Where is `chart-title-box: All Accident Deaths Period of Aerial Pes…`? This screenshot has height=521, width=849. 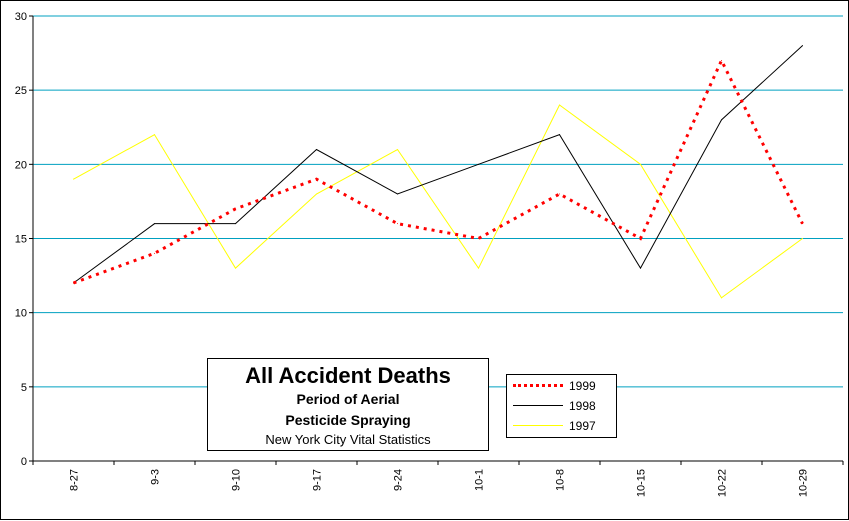 chart-title-box: All Accident Deaths Period of Aerial Pes… is located at coordinates (348, 404).